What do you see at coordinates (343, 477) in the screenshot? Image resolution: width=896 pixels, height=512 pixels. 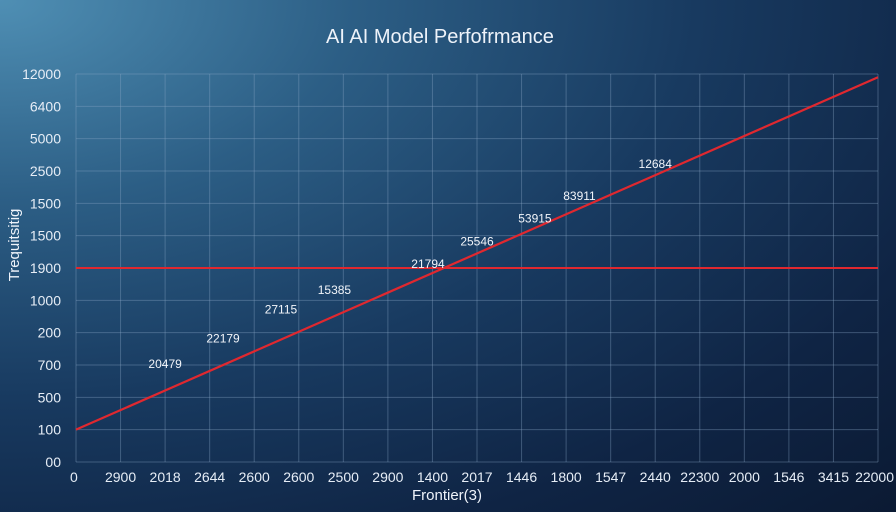 I see `x-tick-label: 2500` at bounding box center [343, 477].